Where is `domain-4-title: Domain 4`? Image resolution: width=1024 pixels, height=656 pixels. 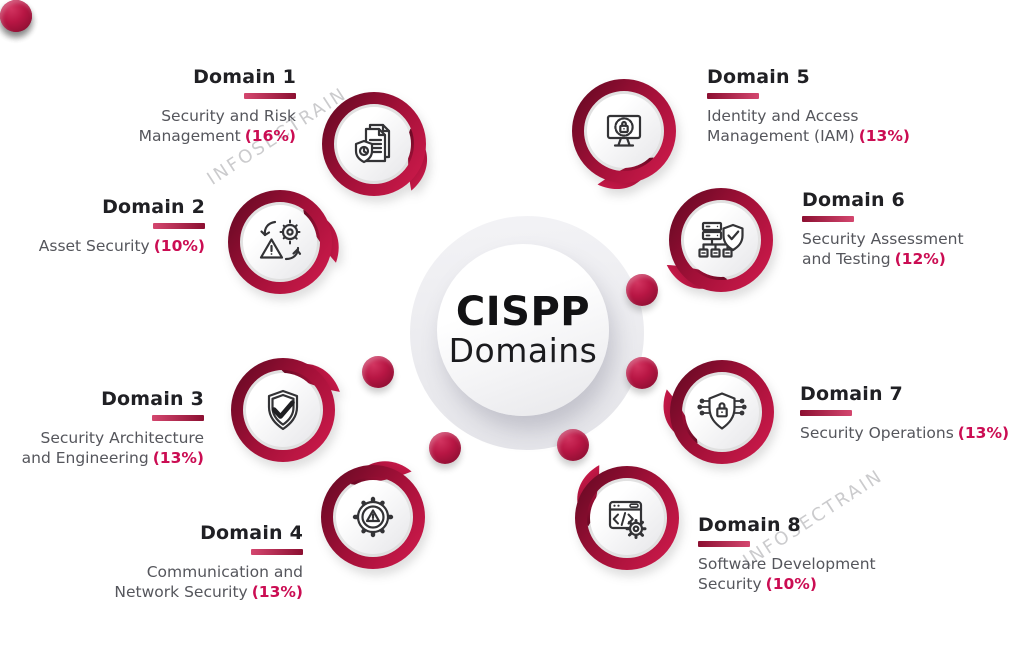 domain-4-title: Domain 4 is located at coordinates (251, 533).